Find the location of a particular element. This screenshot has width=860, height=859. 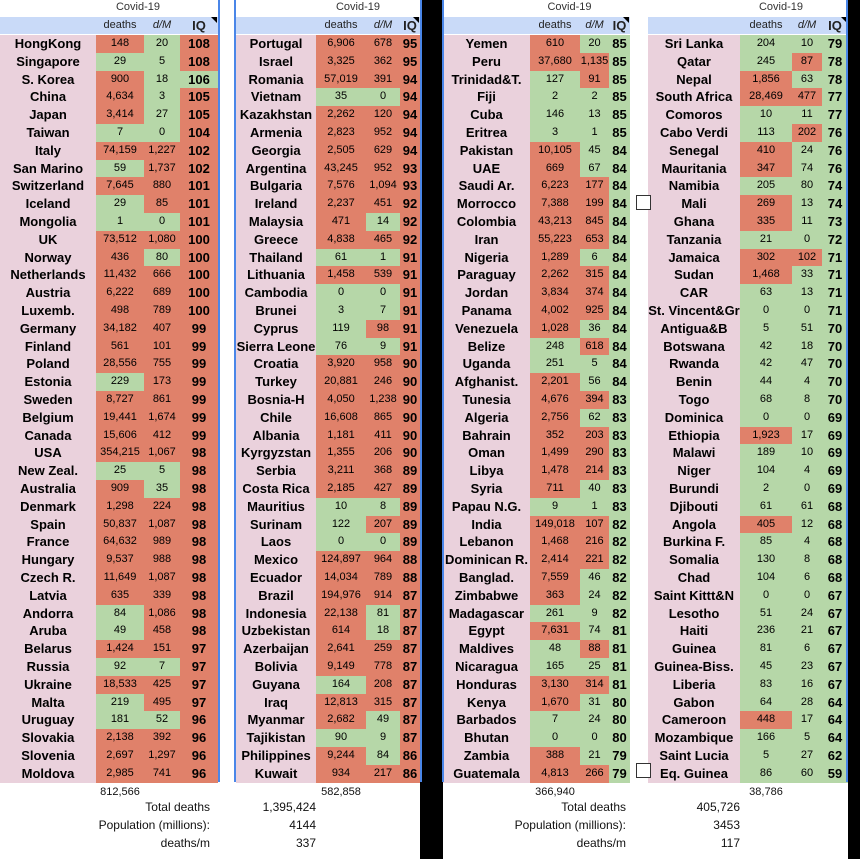

country-cell: Argentina is located at coordinates (276, 168).